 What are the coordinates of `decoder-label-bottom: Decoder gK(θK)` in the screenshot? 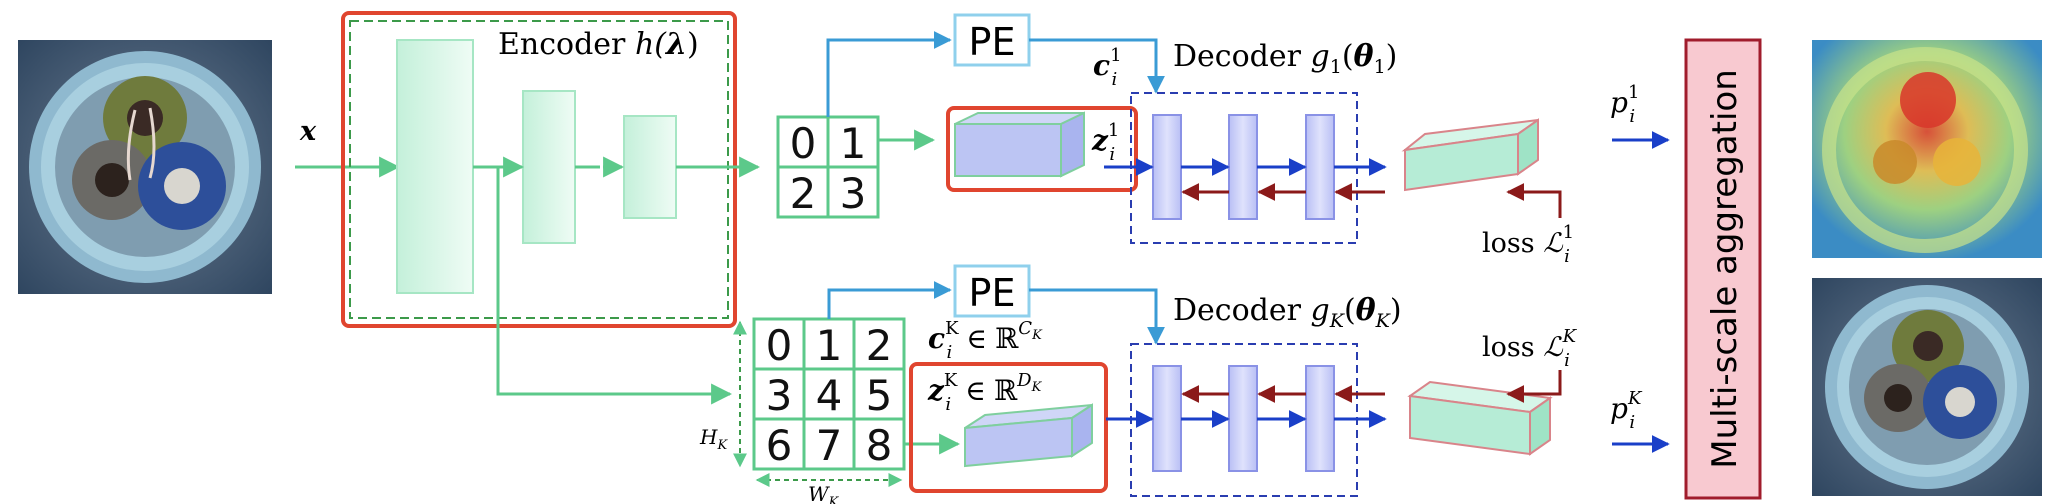 It's located at (1287, 312).